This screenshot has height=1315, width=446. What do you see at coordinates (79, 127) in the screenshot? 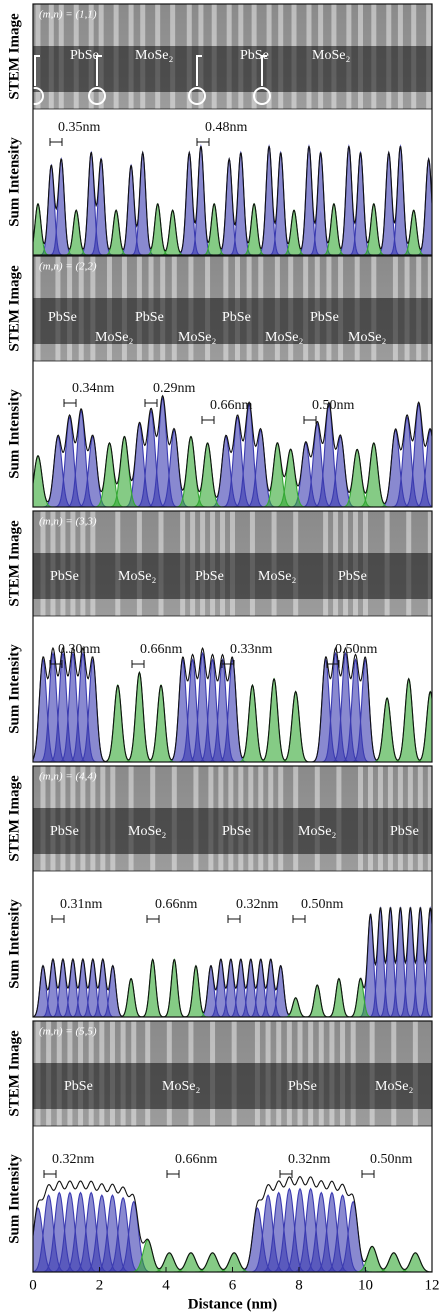
I see `spacing-label: 0.35nm` at bounding box center [79, 127].